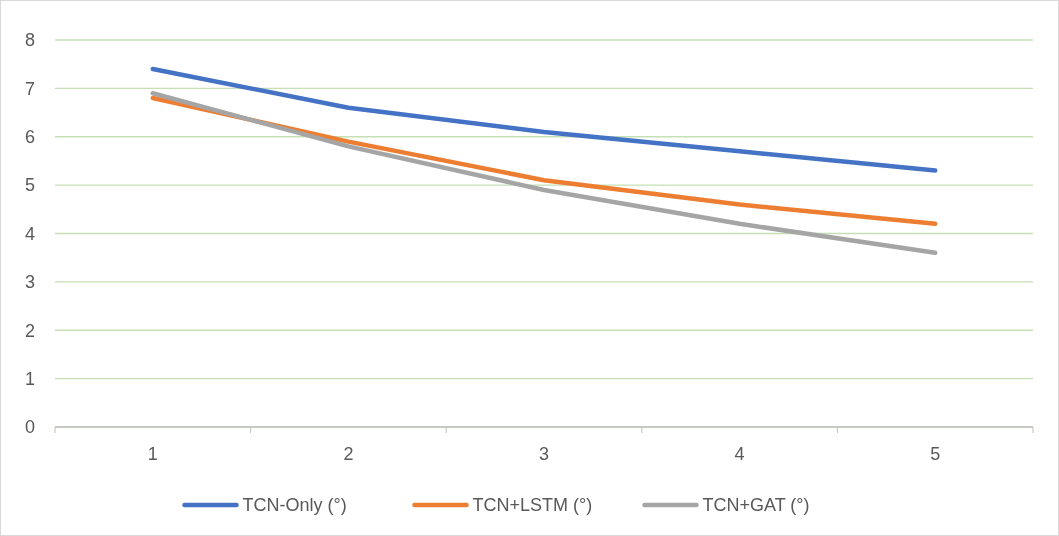  I want to click on x-tick-label: 3, so click(544, 454).